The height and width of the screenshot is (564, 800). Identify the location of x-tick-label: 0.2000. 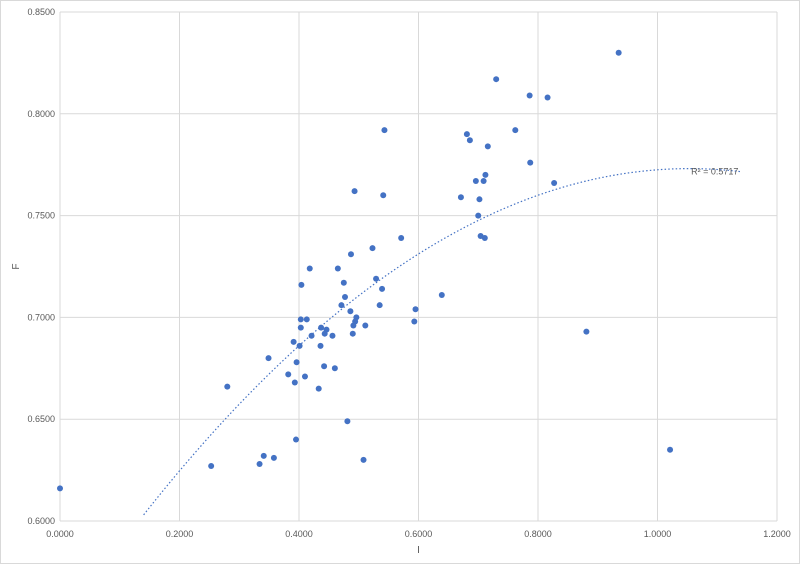
(180, 534).